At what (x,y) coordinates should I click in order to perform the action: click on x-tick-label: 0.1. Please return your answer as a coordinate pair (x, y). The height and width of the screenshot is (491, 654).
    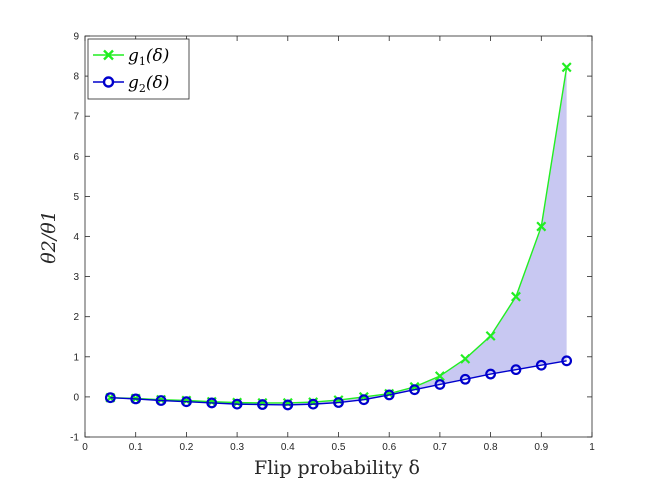
    Looking at the image, I should click on (136, 447).